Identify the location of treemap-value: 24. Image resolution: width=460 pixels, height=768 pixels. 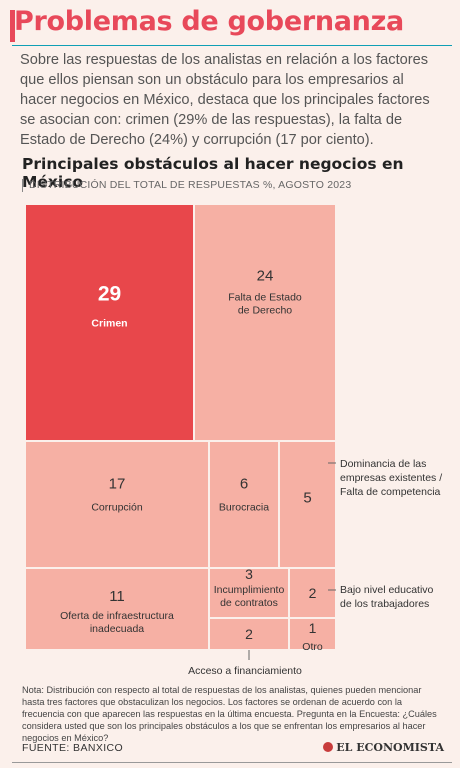
(265, 276).